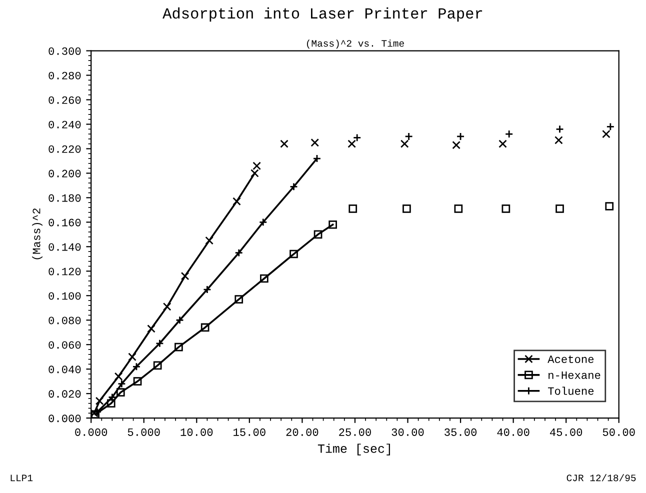 The width and height of the screenshot is (646, 493). Describe the element at coordinates (355, 44) in the screenshot. I see `chart-subtitle: (Mass)^2 vs. Time` at that location.